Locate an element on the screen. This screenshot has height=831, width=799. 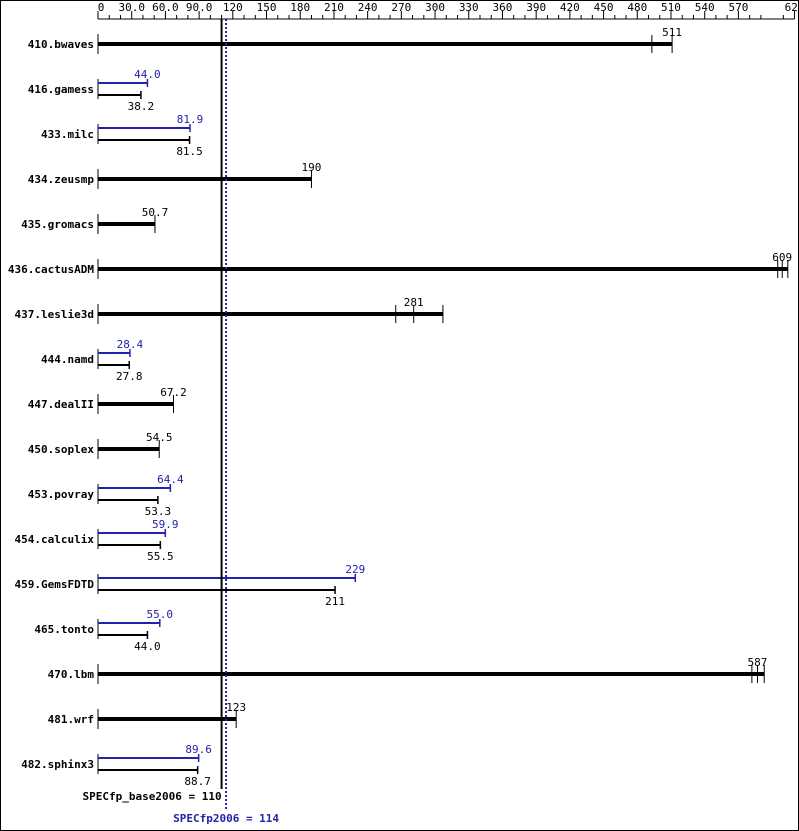
benchmark-label: 454.calculix is located at coordinates (55, 539).